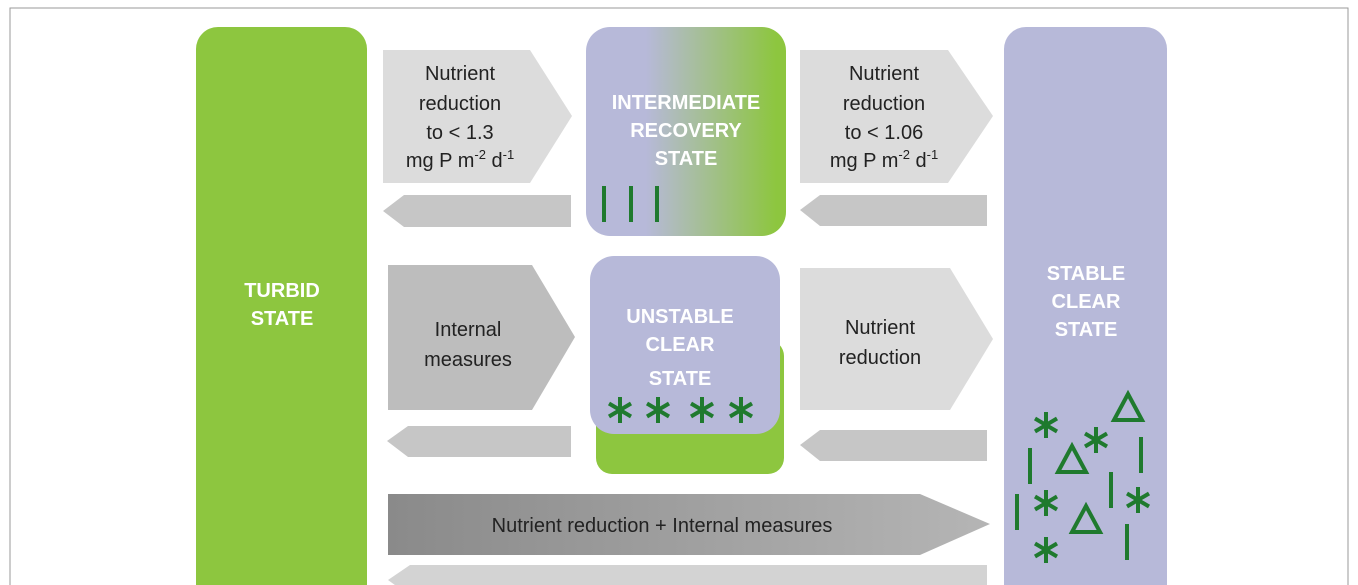  I want to click on state-label: STABLE, so click(1086, 274).